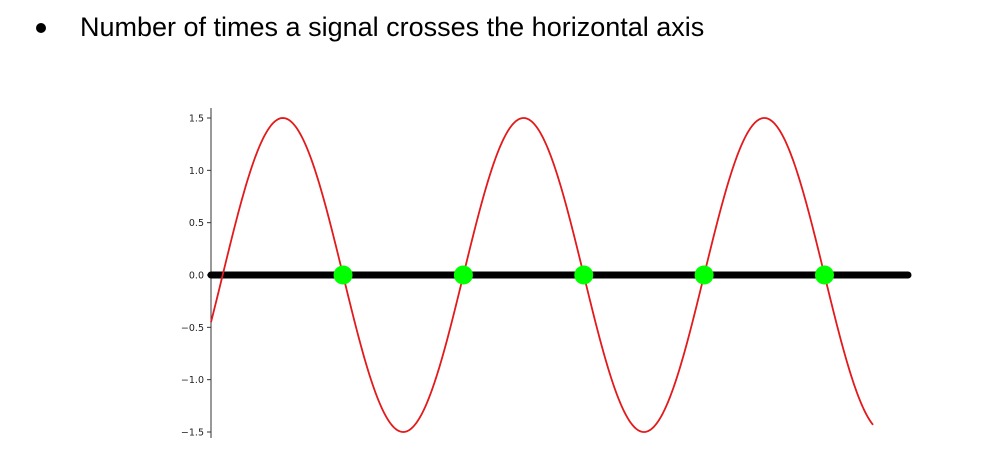 This screenshot has height=450, width=983. I want to click on zero-crossings, so click(583, 275).